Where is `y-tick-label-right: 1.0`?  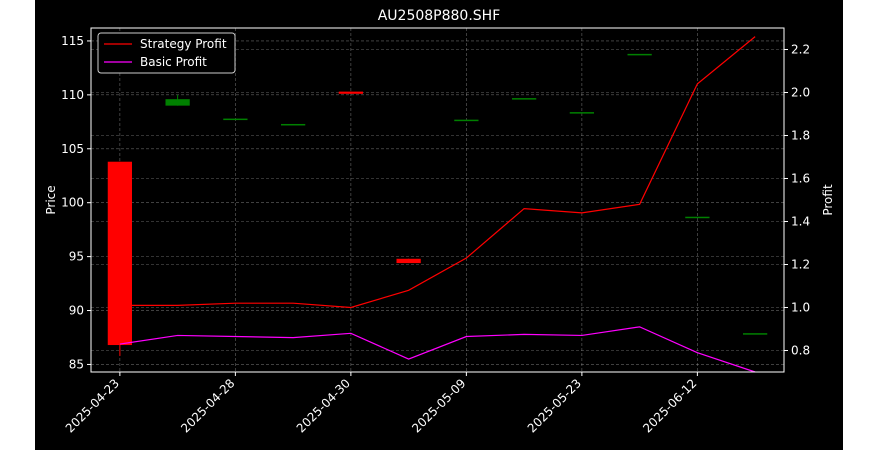 y-tick-label-right: 1.0 is located at coordinates (800, 308).